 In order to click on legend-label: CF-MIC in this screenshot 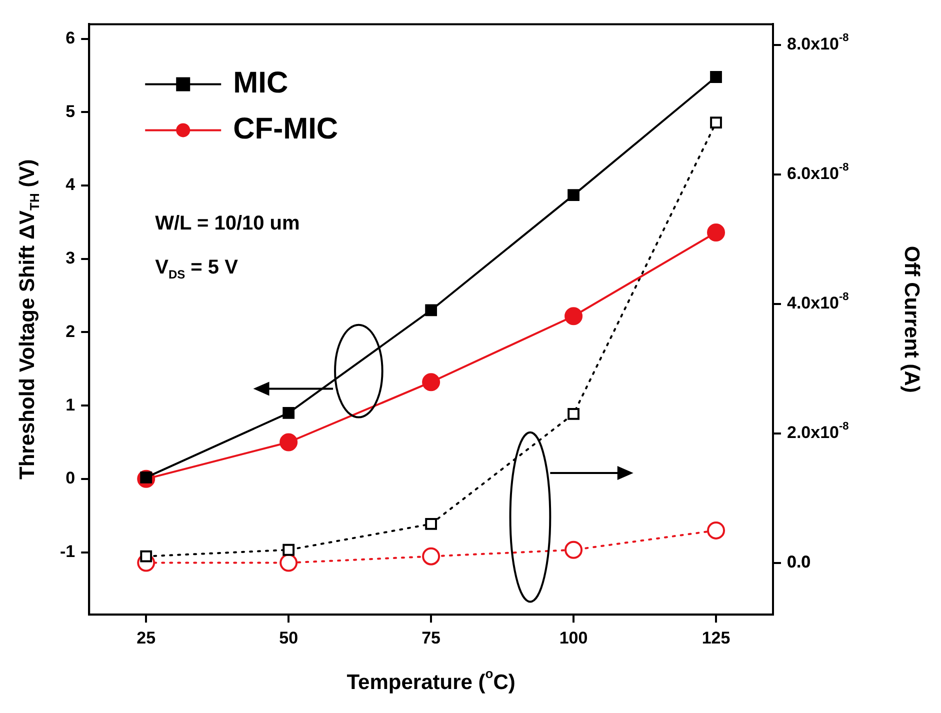, I will do `click(285, 129)`.